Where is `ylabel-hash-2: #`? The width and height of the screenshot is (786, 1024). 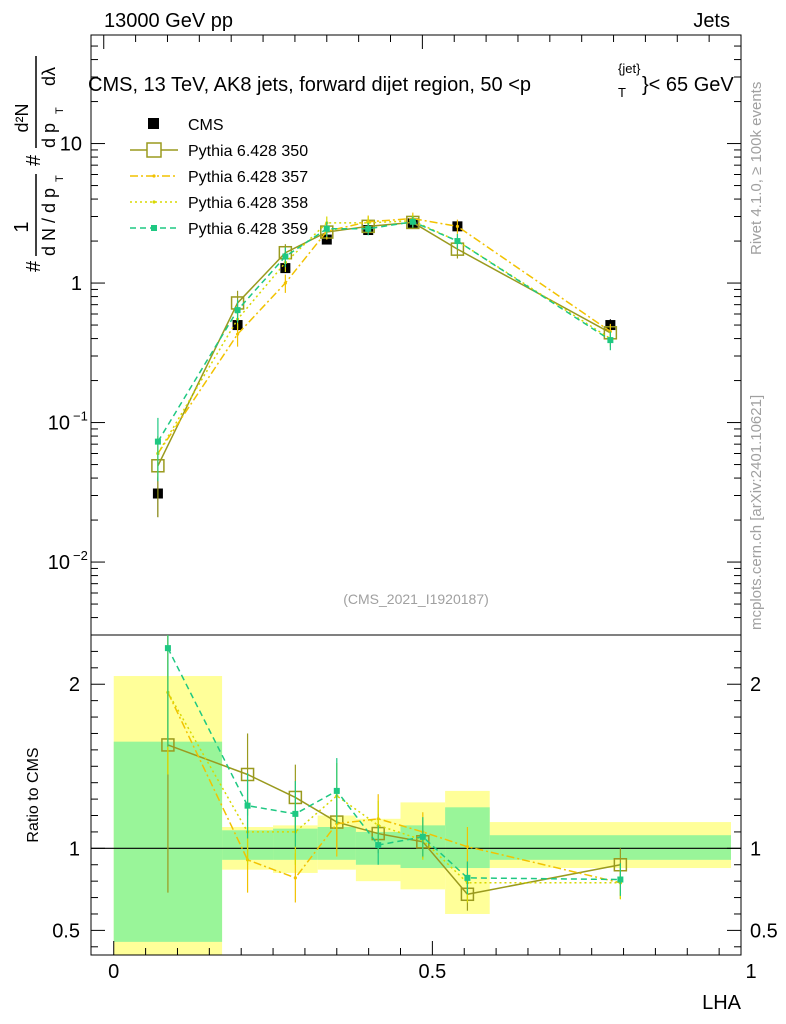
ylabel-hash-2: # is located at coordinates (34, 160).